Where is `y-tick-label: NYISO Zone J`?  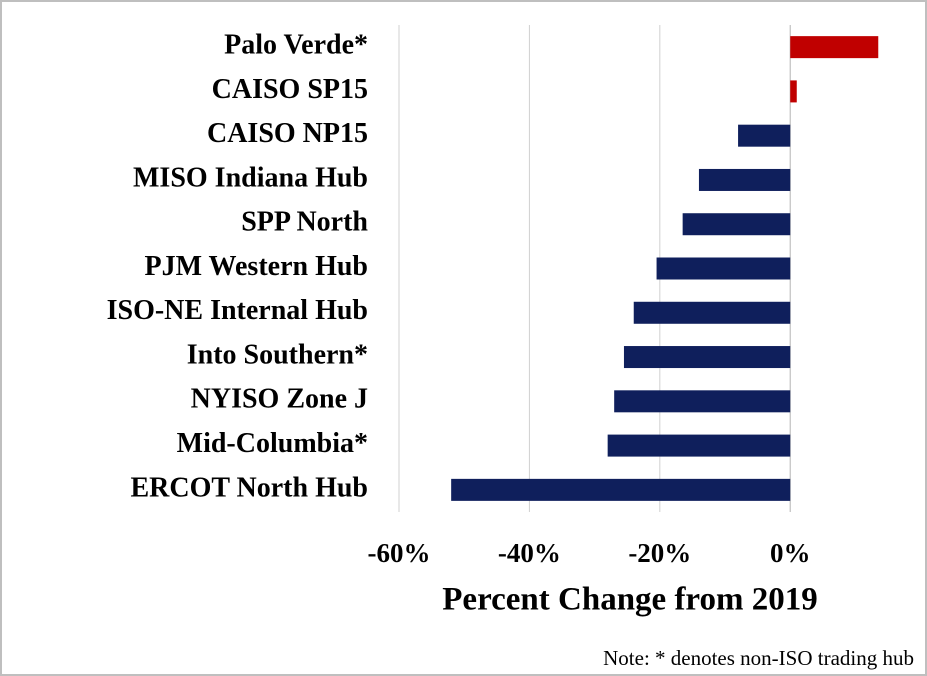 y-tick-label: NYISO Zone J is located at coordinates (279, 399).